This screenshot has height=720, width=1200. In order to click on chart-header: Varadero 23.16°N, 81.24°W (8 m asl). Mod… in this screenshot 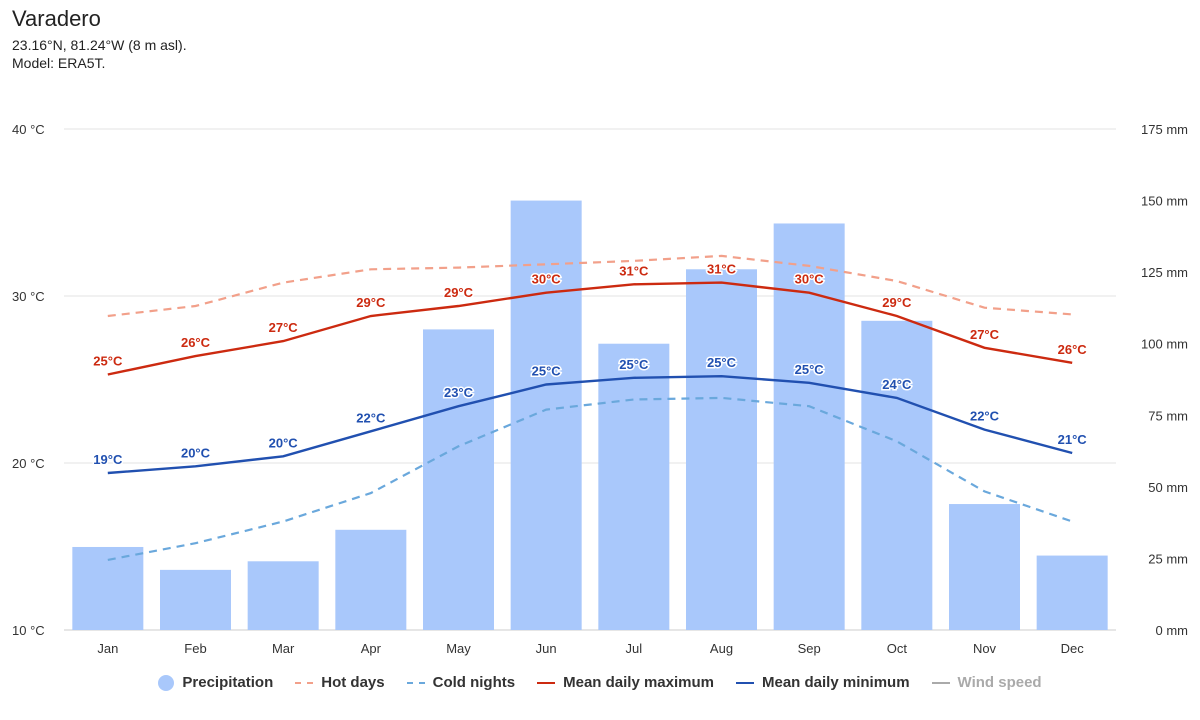, I will do `click(99, 39)`.